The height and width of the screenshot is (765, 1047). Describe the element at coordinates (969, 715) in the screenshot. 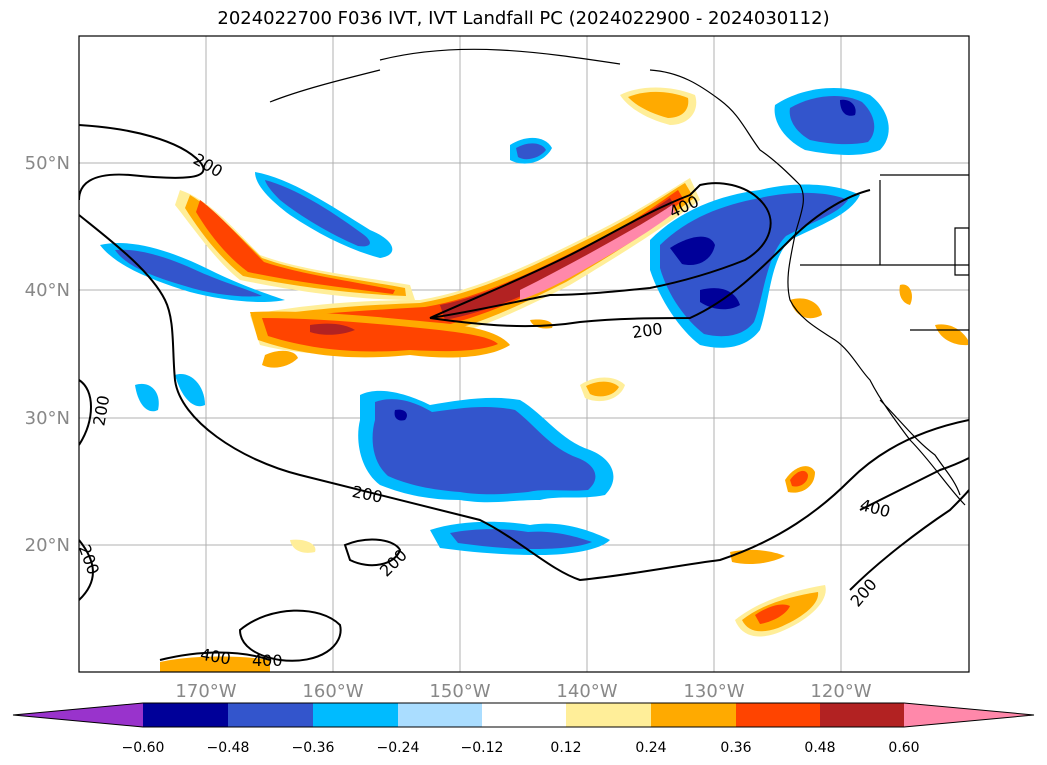

I see `colorbar-right-extension` at that location.